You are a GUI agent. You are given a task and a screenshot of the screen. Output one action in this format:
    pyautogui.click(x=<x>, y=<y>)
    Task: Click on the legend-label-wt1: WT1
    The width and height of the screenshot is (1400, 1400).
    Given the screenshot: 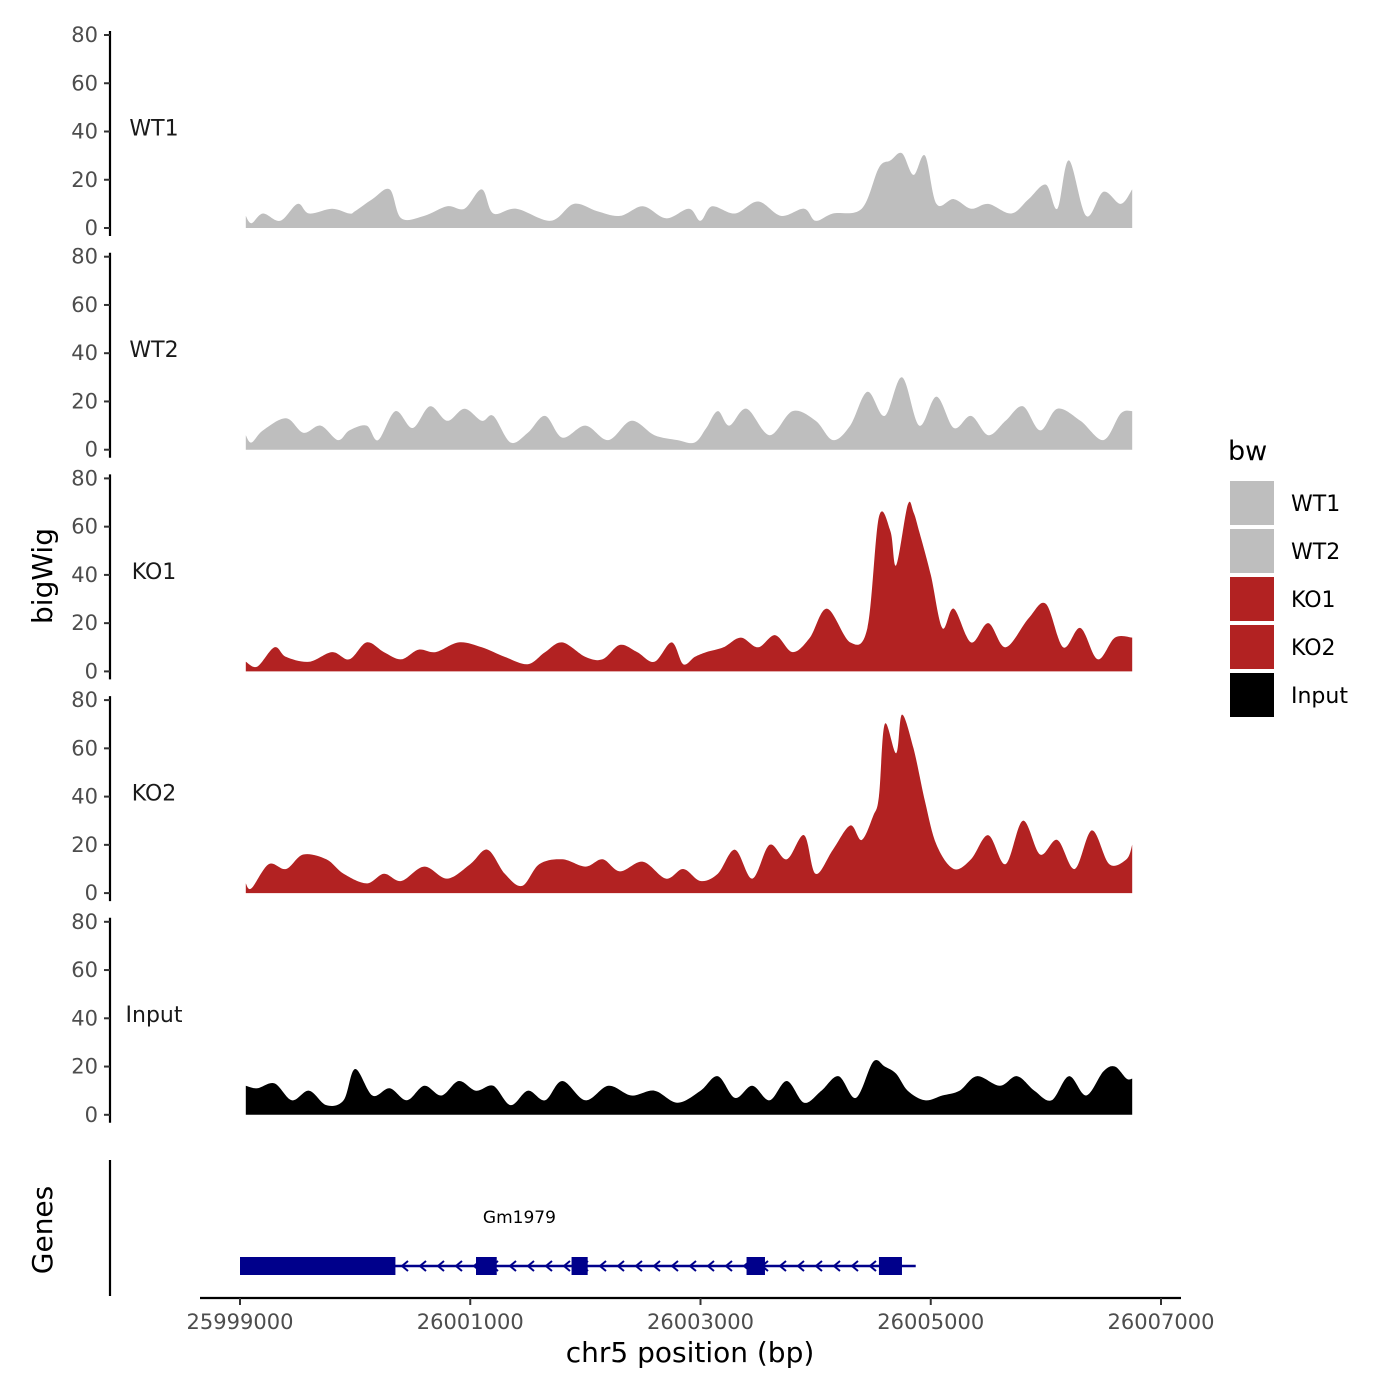 What is the action you would take?
    pyautogui.click(x=1315, y=504)
    